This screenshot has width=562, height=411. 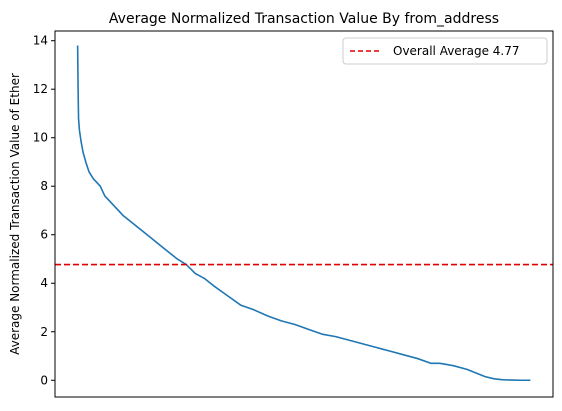 I want to click on y-tick-label: 8, so click(x=44, y=186).